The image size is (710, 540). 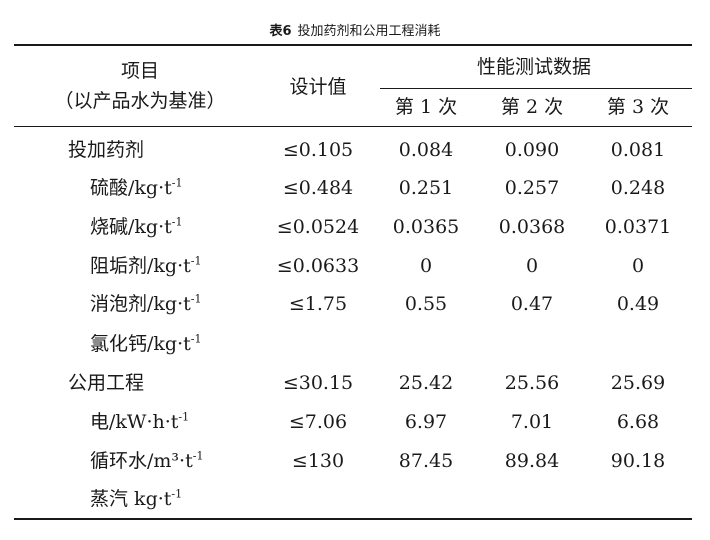 What do you see at coordinates (318, 188) in the screenshot?
I see `design-value-cell: ≤0.484` at bounding box center [318, 188].